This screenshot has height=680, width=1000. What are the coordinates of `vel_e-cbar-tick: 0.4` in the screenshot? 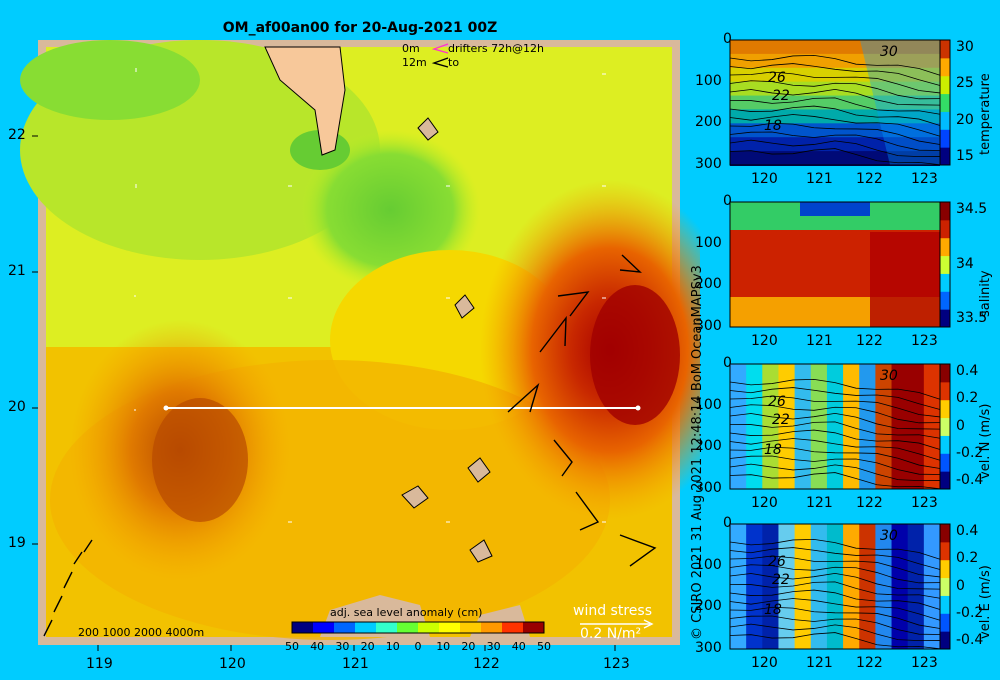 It's located at (967, 531).